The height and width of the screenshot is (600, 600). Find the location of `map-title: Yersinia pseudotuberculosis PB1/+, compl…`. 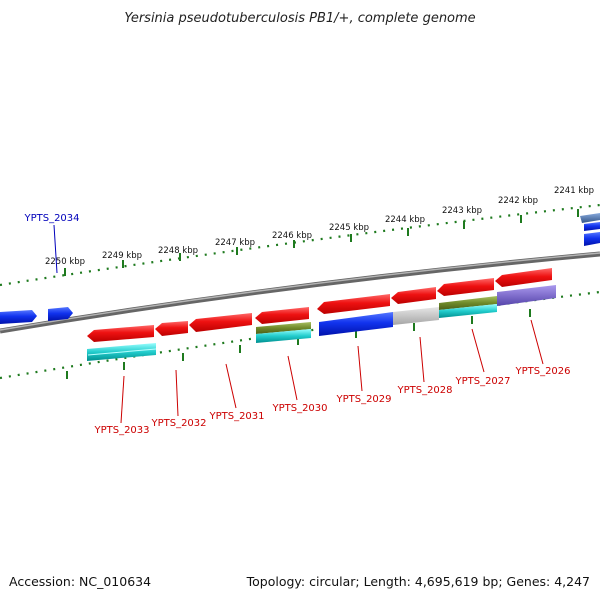

map-title: Yersinia pseudotuberculosis PB1/+, compl… is located at coordinates (299, 18).